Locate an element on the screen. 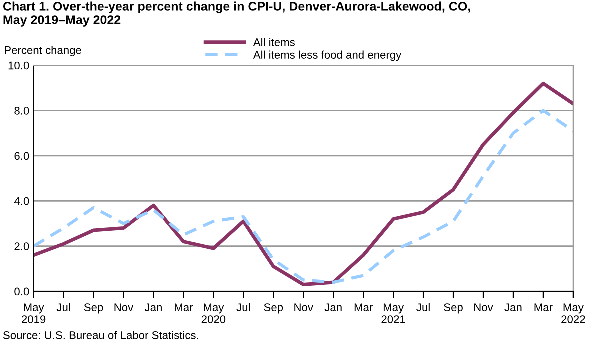  y-axis-title: Percent change is located at coordinates (43, 51).